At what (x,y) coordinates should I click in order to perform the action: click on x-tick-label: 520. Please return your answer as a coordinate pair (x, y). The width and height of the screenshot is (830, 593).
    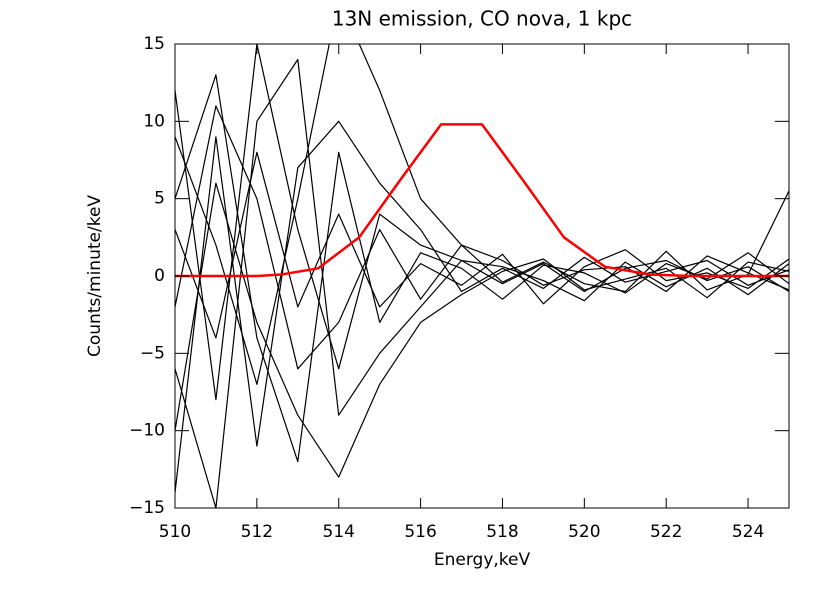
    Looking at the image, I should click on (584, 532).